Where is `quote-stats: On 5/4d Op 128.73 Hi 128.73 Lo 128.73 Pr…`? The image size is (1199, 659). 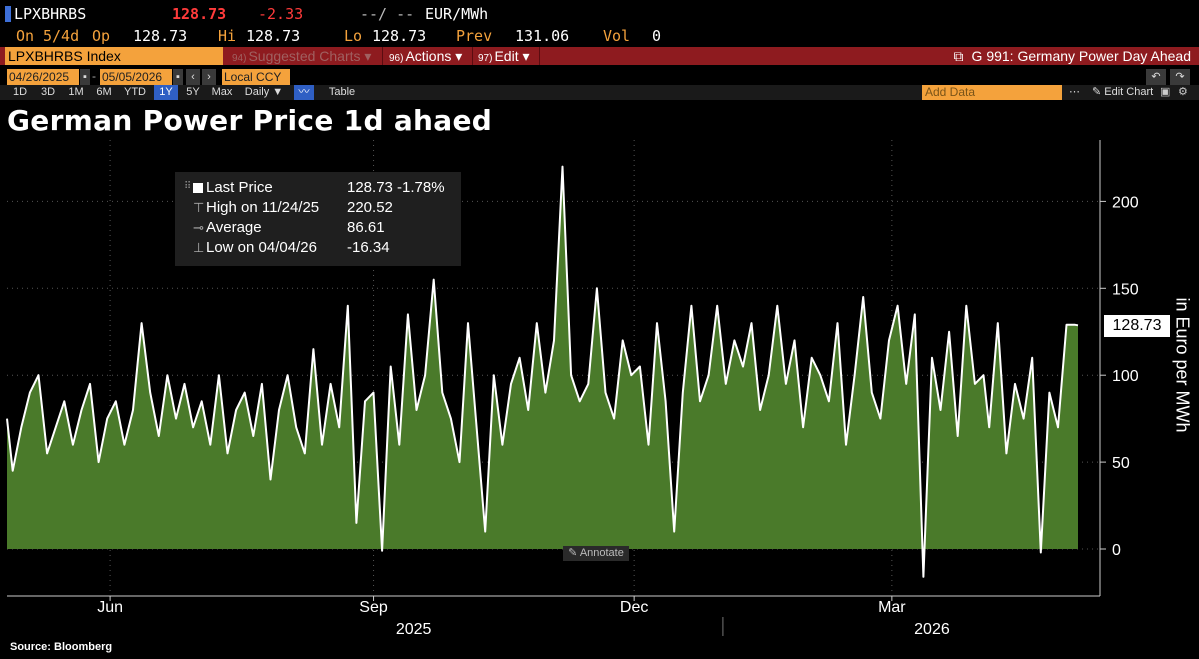 quote-stats: On 5/4d Op 128.73 Hi 128.73 Lo 128.73 Pr… is located at coordinates (599, 36).